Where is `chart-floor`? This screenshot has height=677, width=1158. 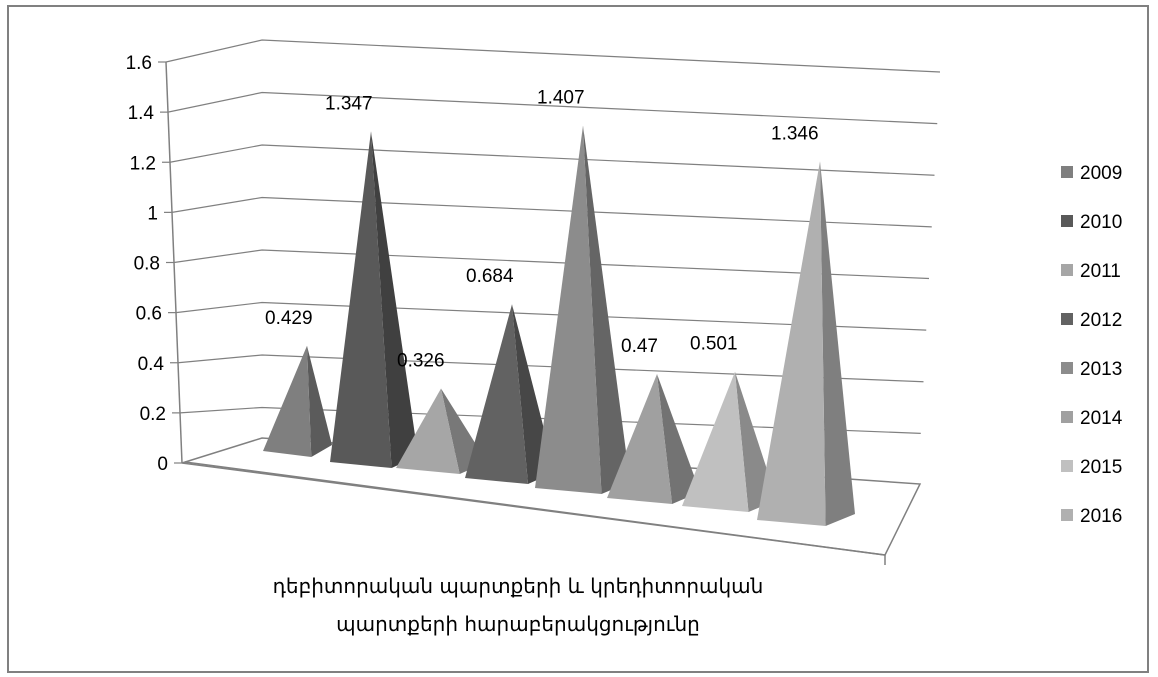 chart-floor is located at coordinates (551, 501).